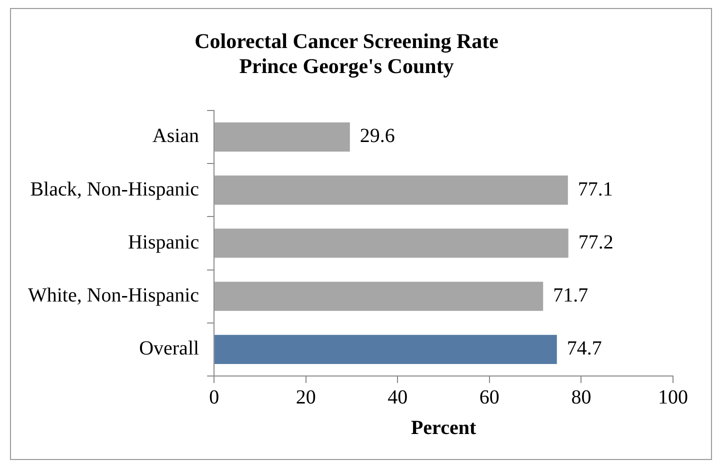 The width and height of the screenshot is (723, 465). What do you see at coordinates (176, 136) in the screenshot?
I see `y-tick-label: Asian` at bounding box center [176, 136].